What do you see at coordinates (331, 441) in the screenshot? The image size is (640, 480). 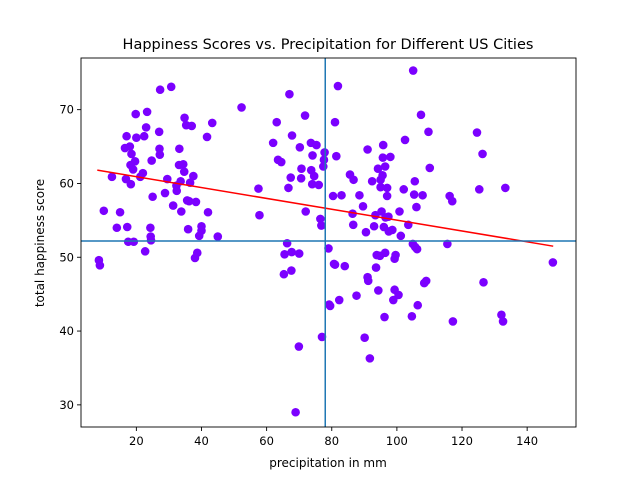 I see `x-tick-label: 80` at bounding box center [331, 441].